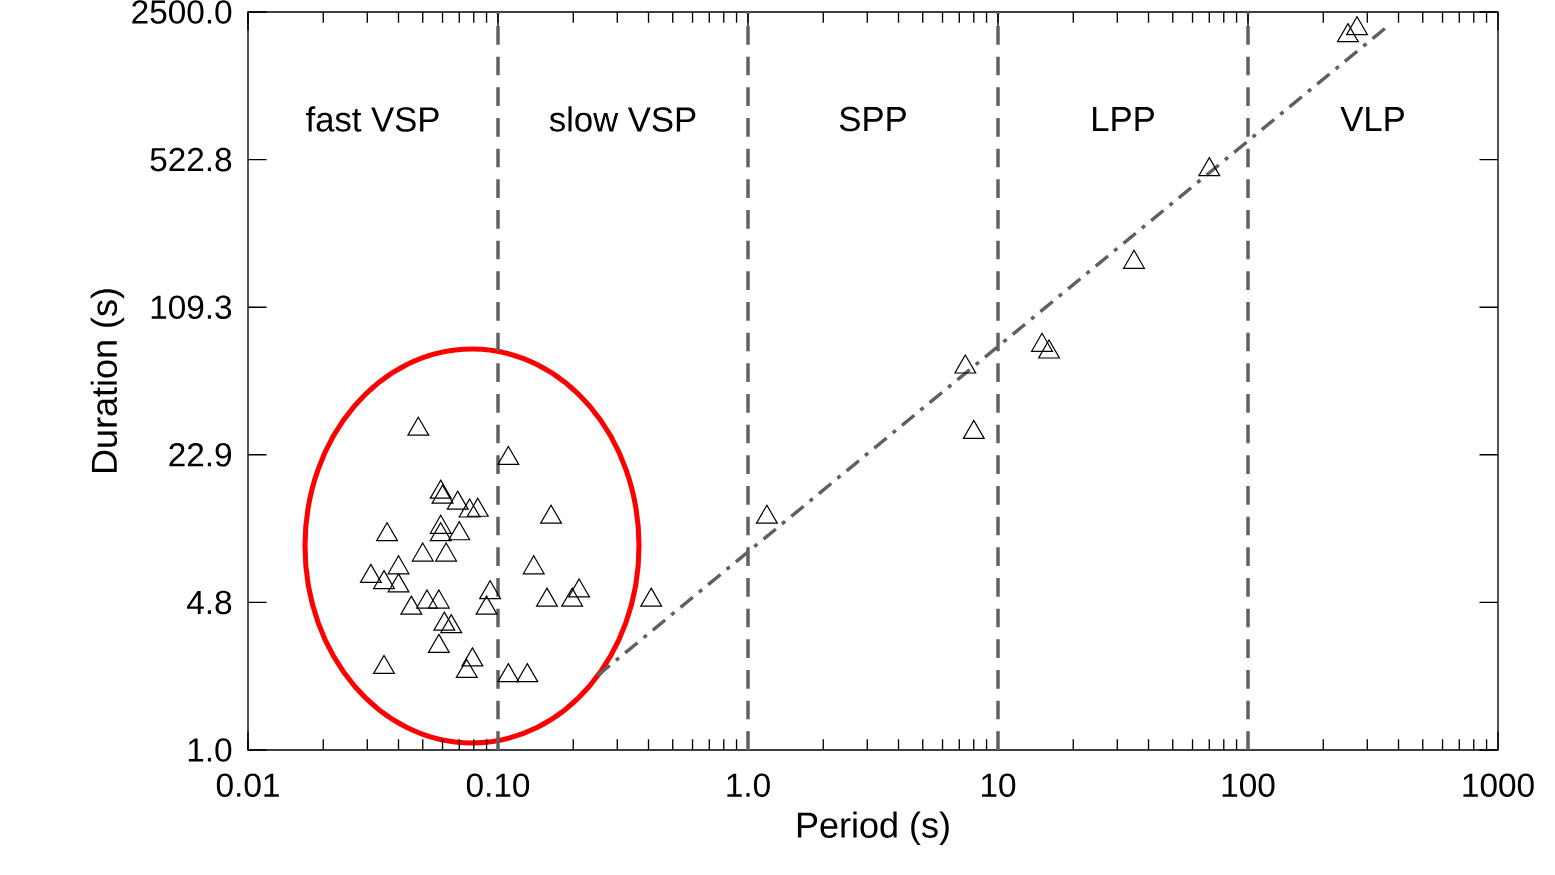 The width and height of the screenshot is (1555, 875). I want to click on x-tick-label: 100, so click(1248, 785).